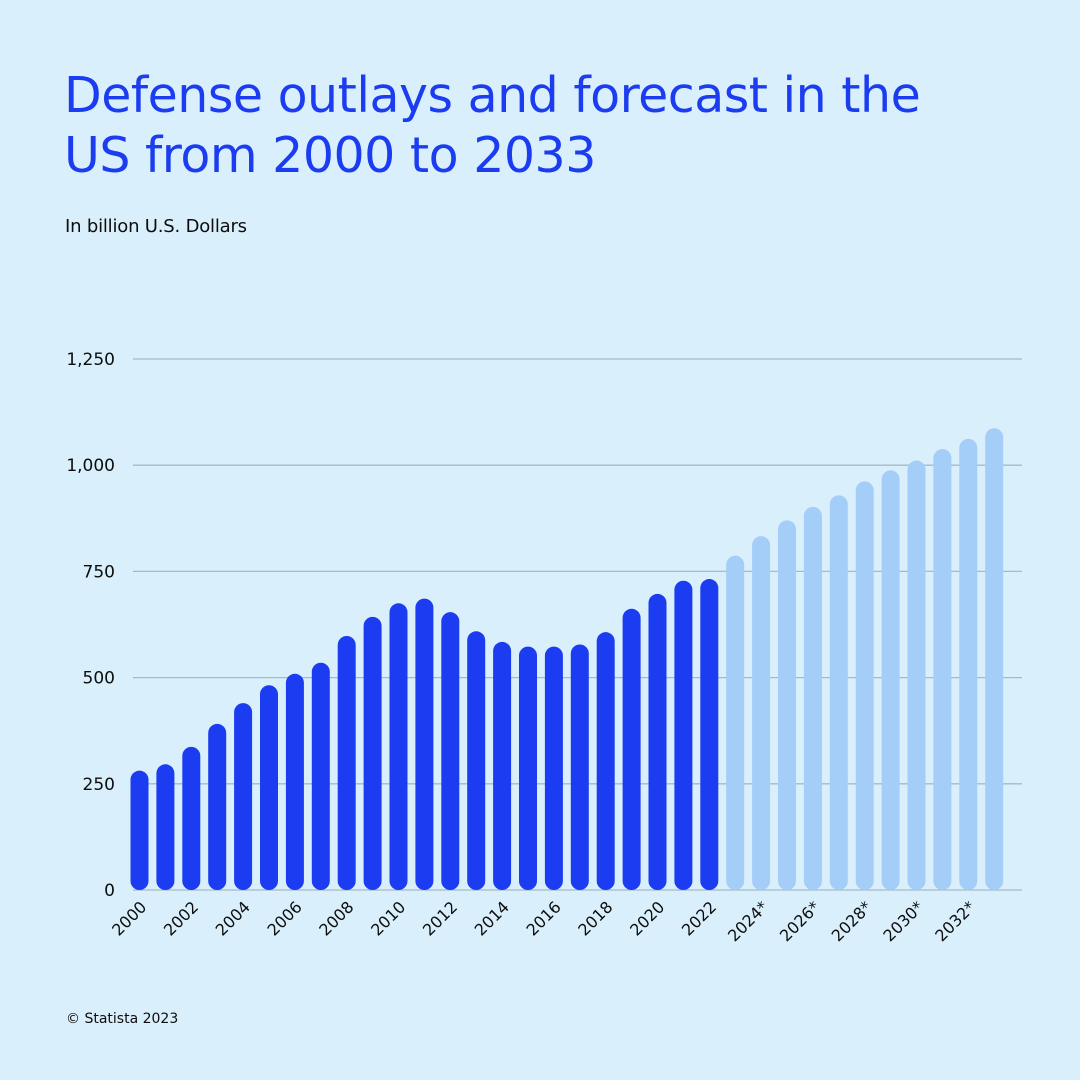  Describe the element at coordinates (372, 753) in the screenshot. I see `actual-bar-2009` at that location.